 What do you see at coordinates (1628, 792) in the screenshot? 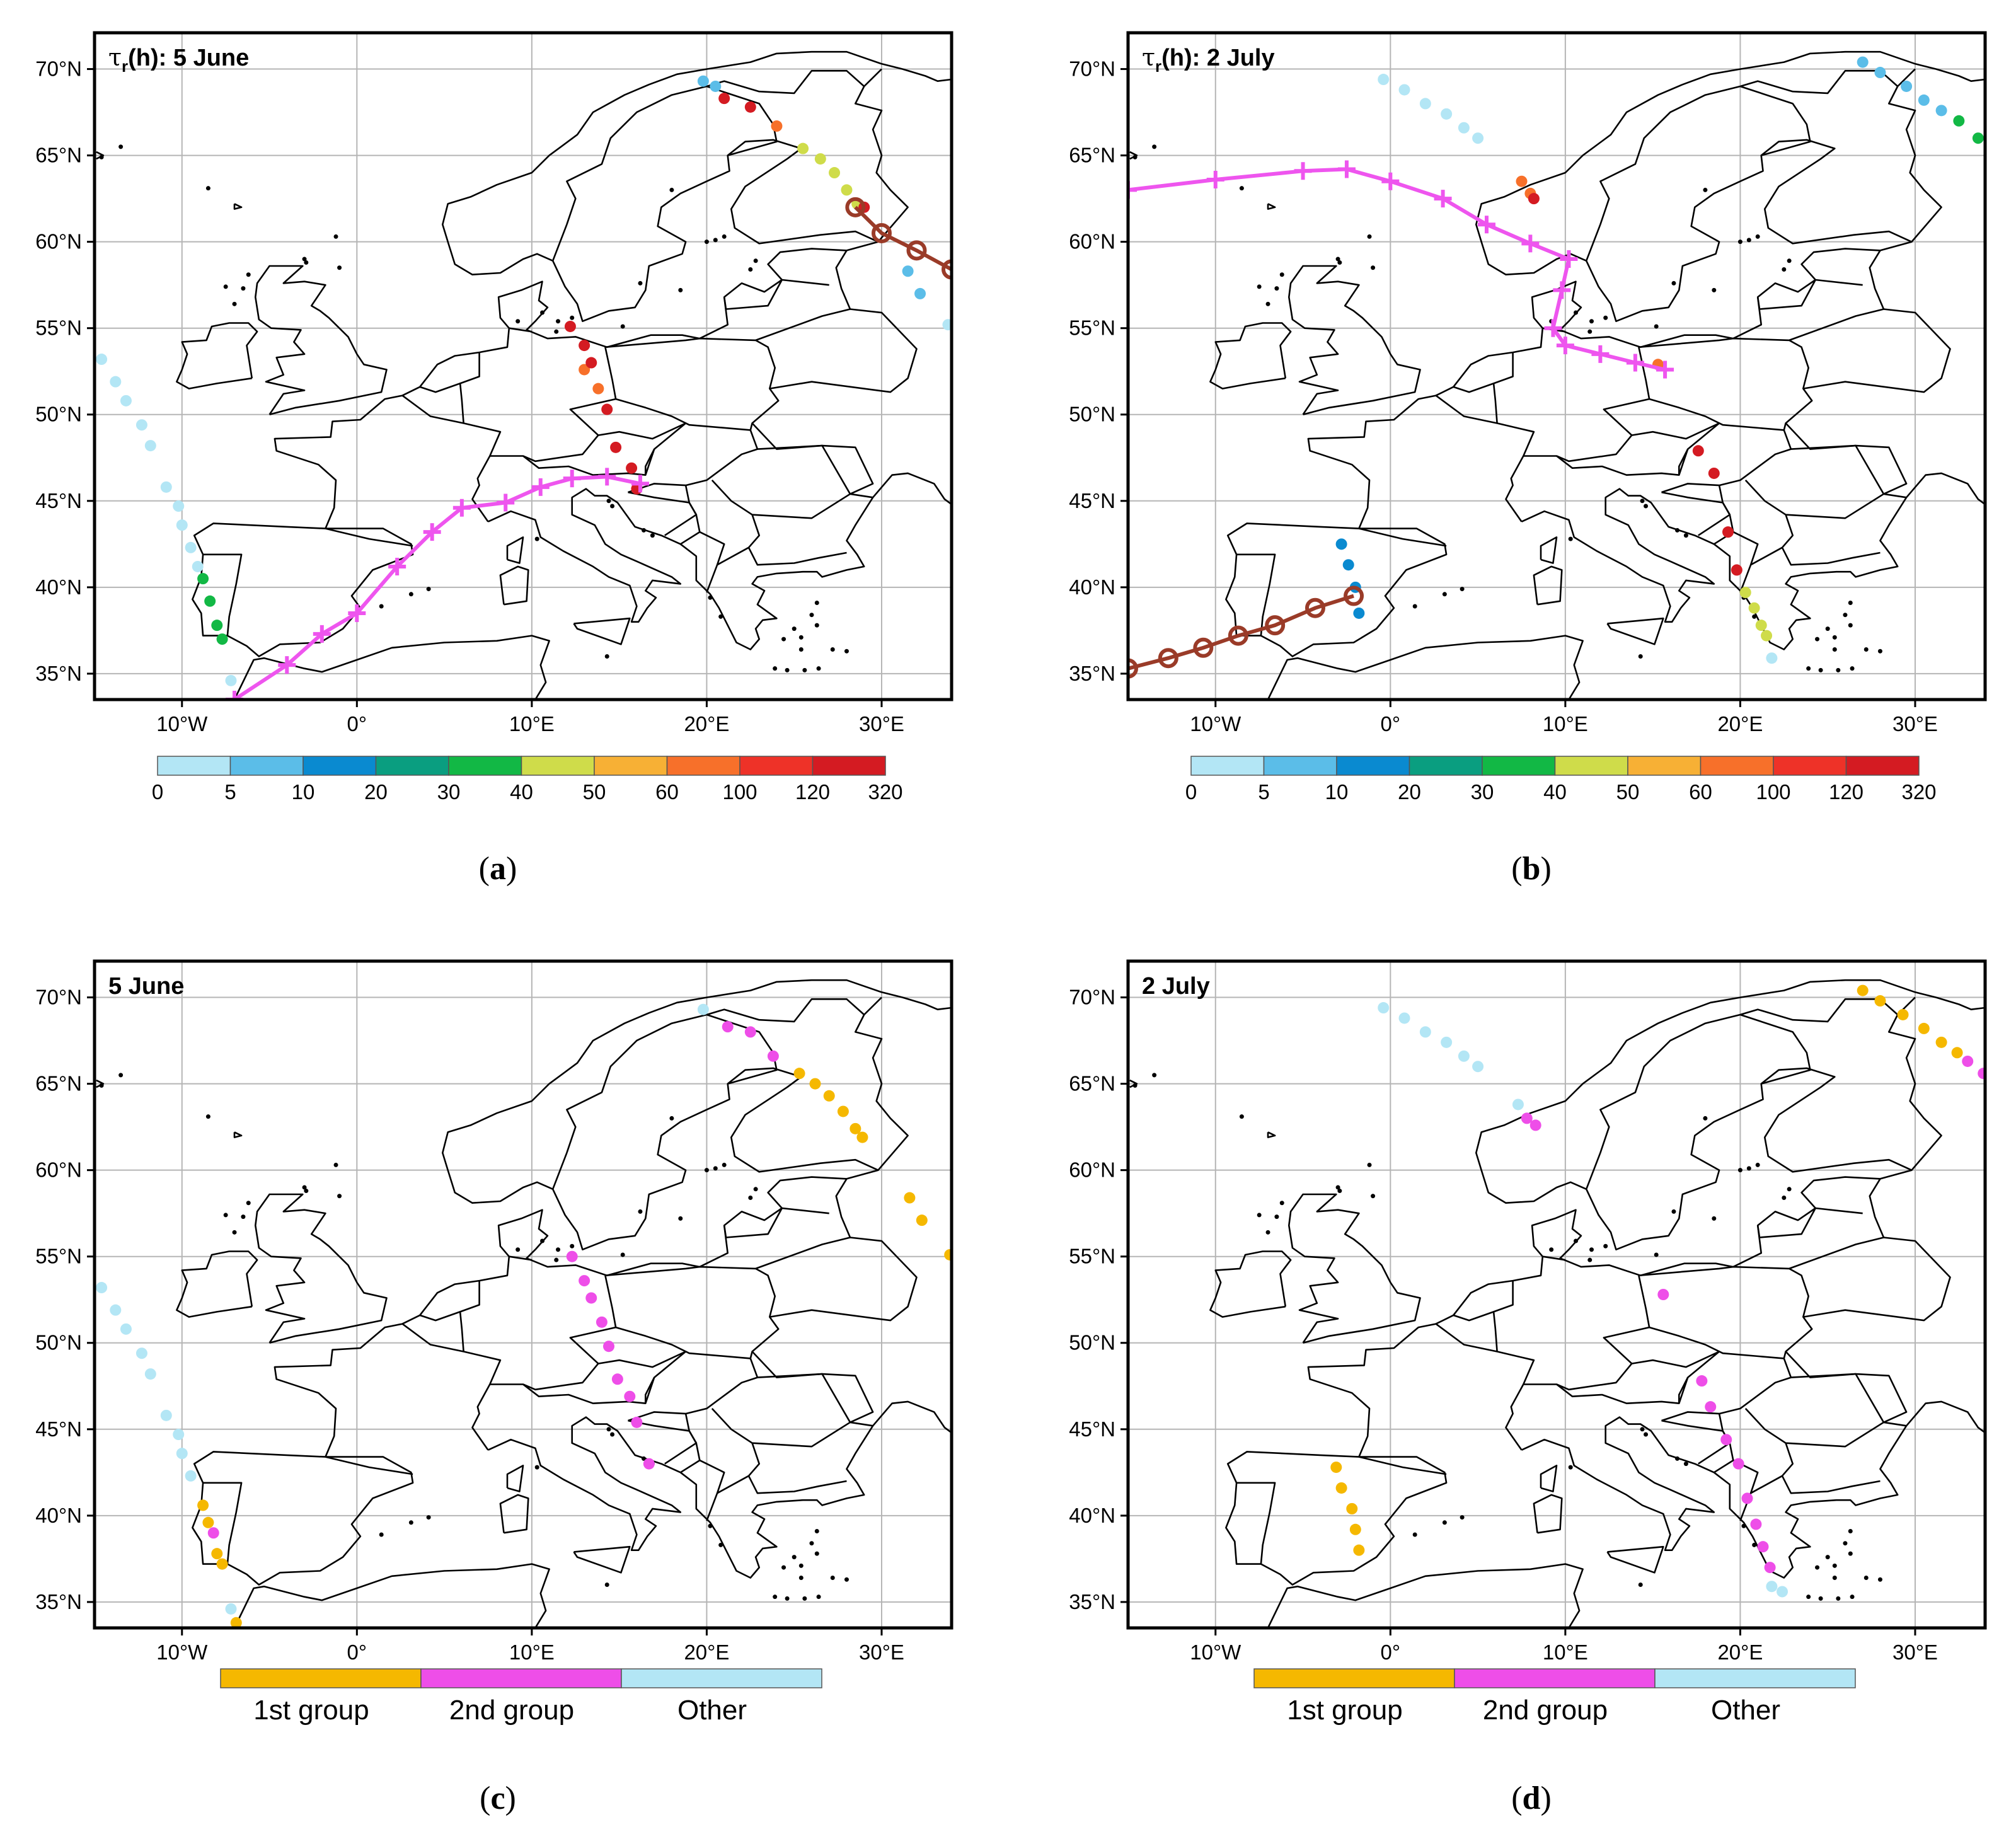
I see `colorbar-label: 50` at bounding box center [1628, 792].